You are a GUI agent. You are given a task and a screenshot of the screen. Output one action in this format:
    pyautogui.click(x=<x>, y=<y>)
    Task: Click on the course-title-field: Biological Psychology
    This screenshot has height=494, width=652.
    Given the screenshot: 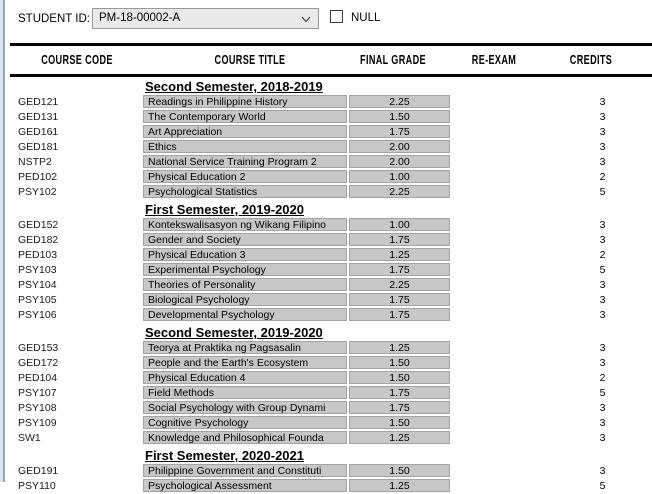 What is the action you would take?
    pyautogui.click(x=245, y=299)
    